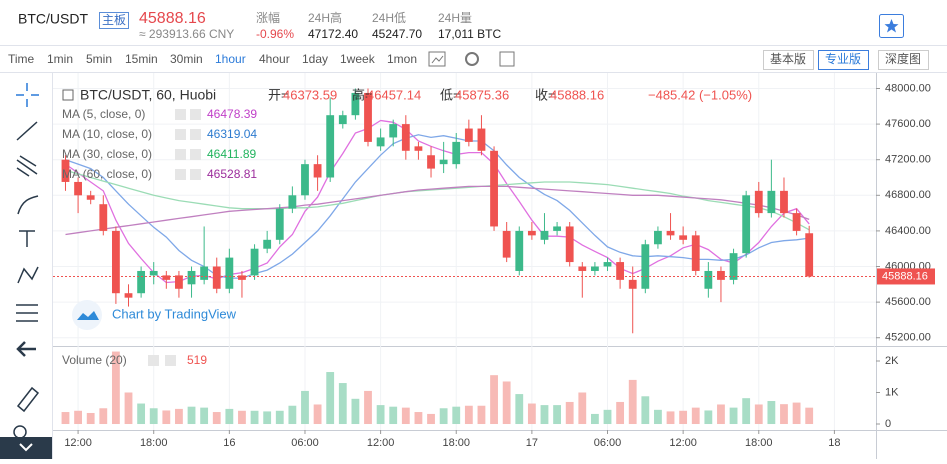 The height and width of the screenshot is (464, 947). What do you see at coordinates (908, 338) in the screenshot?
I see `y-tick-label: 45200.00` at bounding box center [908, 338].